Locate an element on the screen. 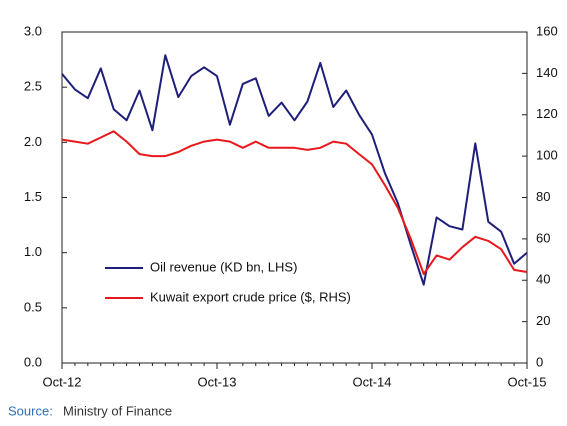 The width and height of the screenshot is (567, 426). source-label: Source: is located at coordinates (30, 410).